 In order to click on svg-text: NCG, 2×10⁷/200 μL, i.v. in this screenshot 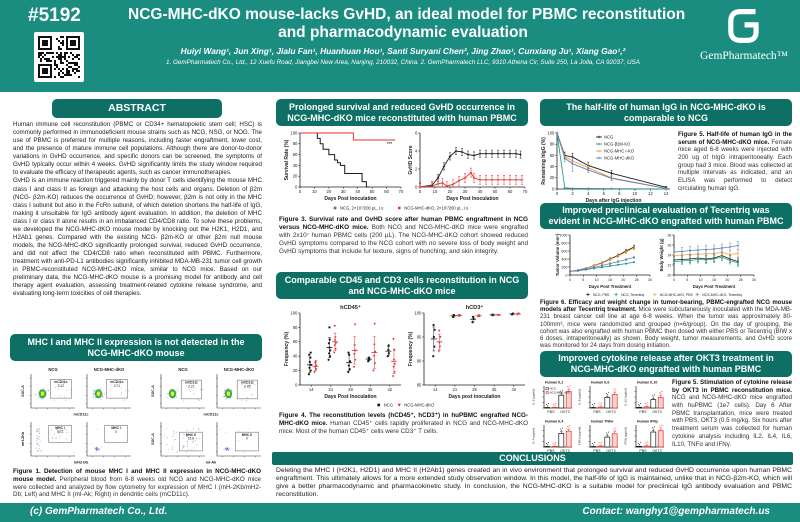, I will do `click(362, 208)`.